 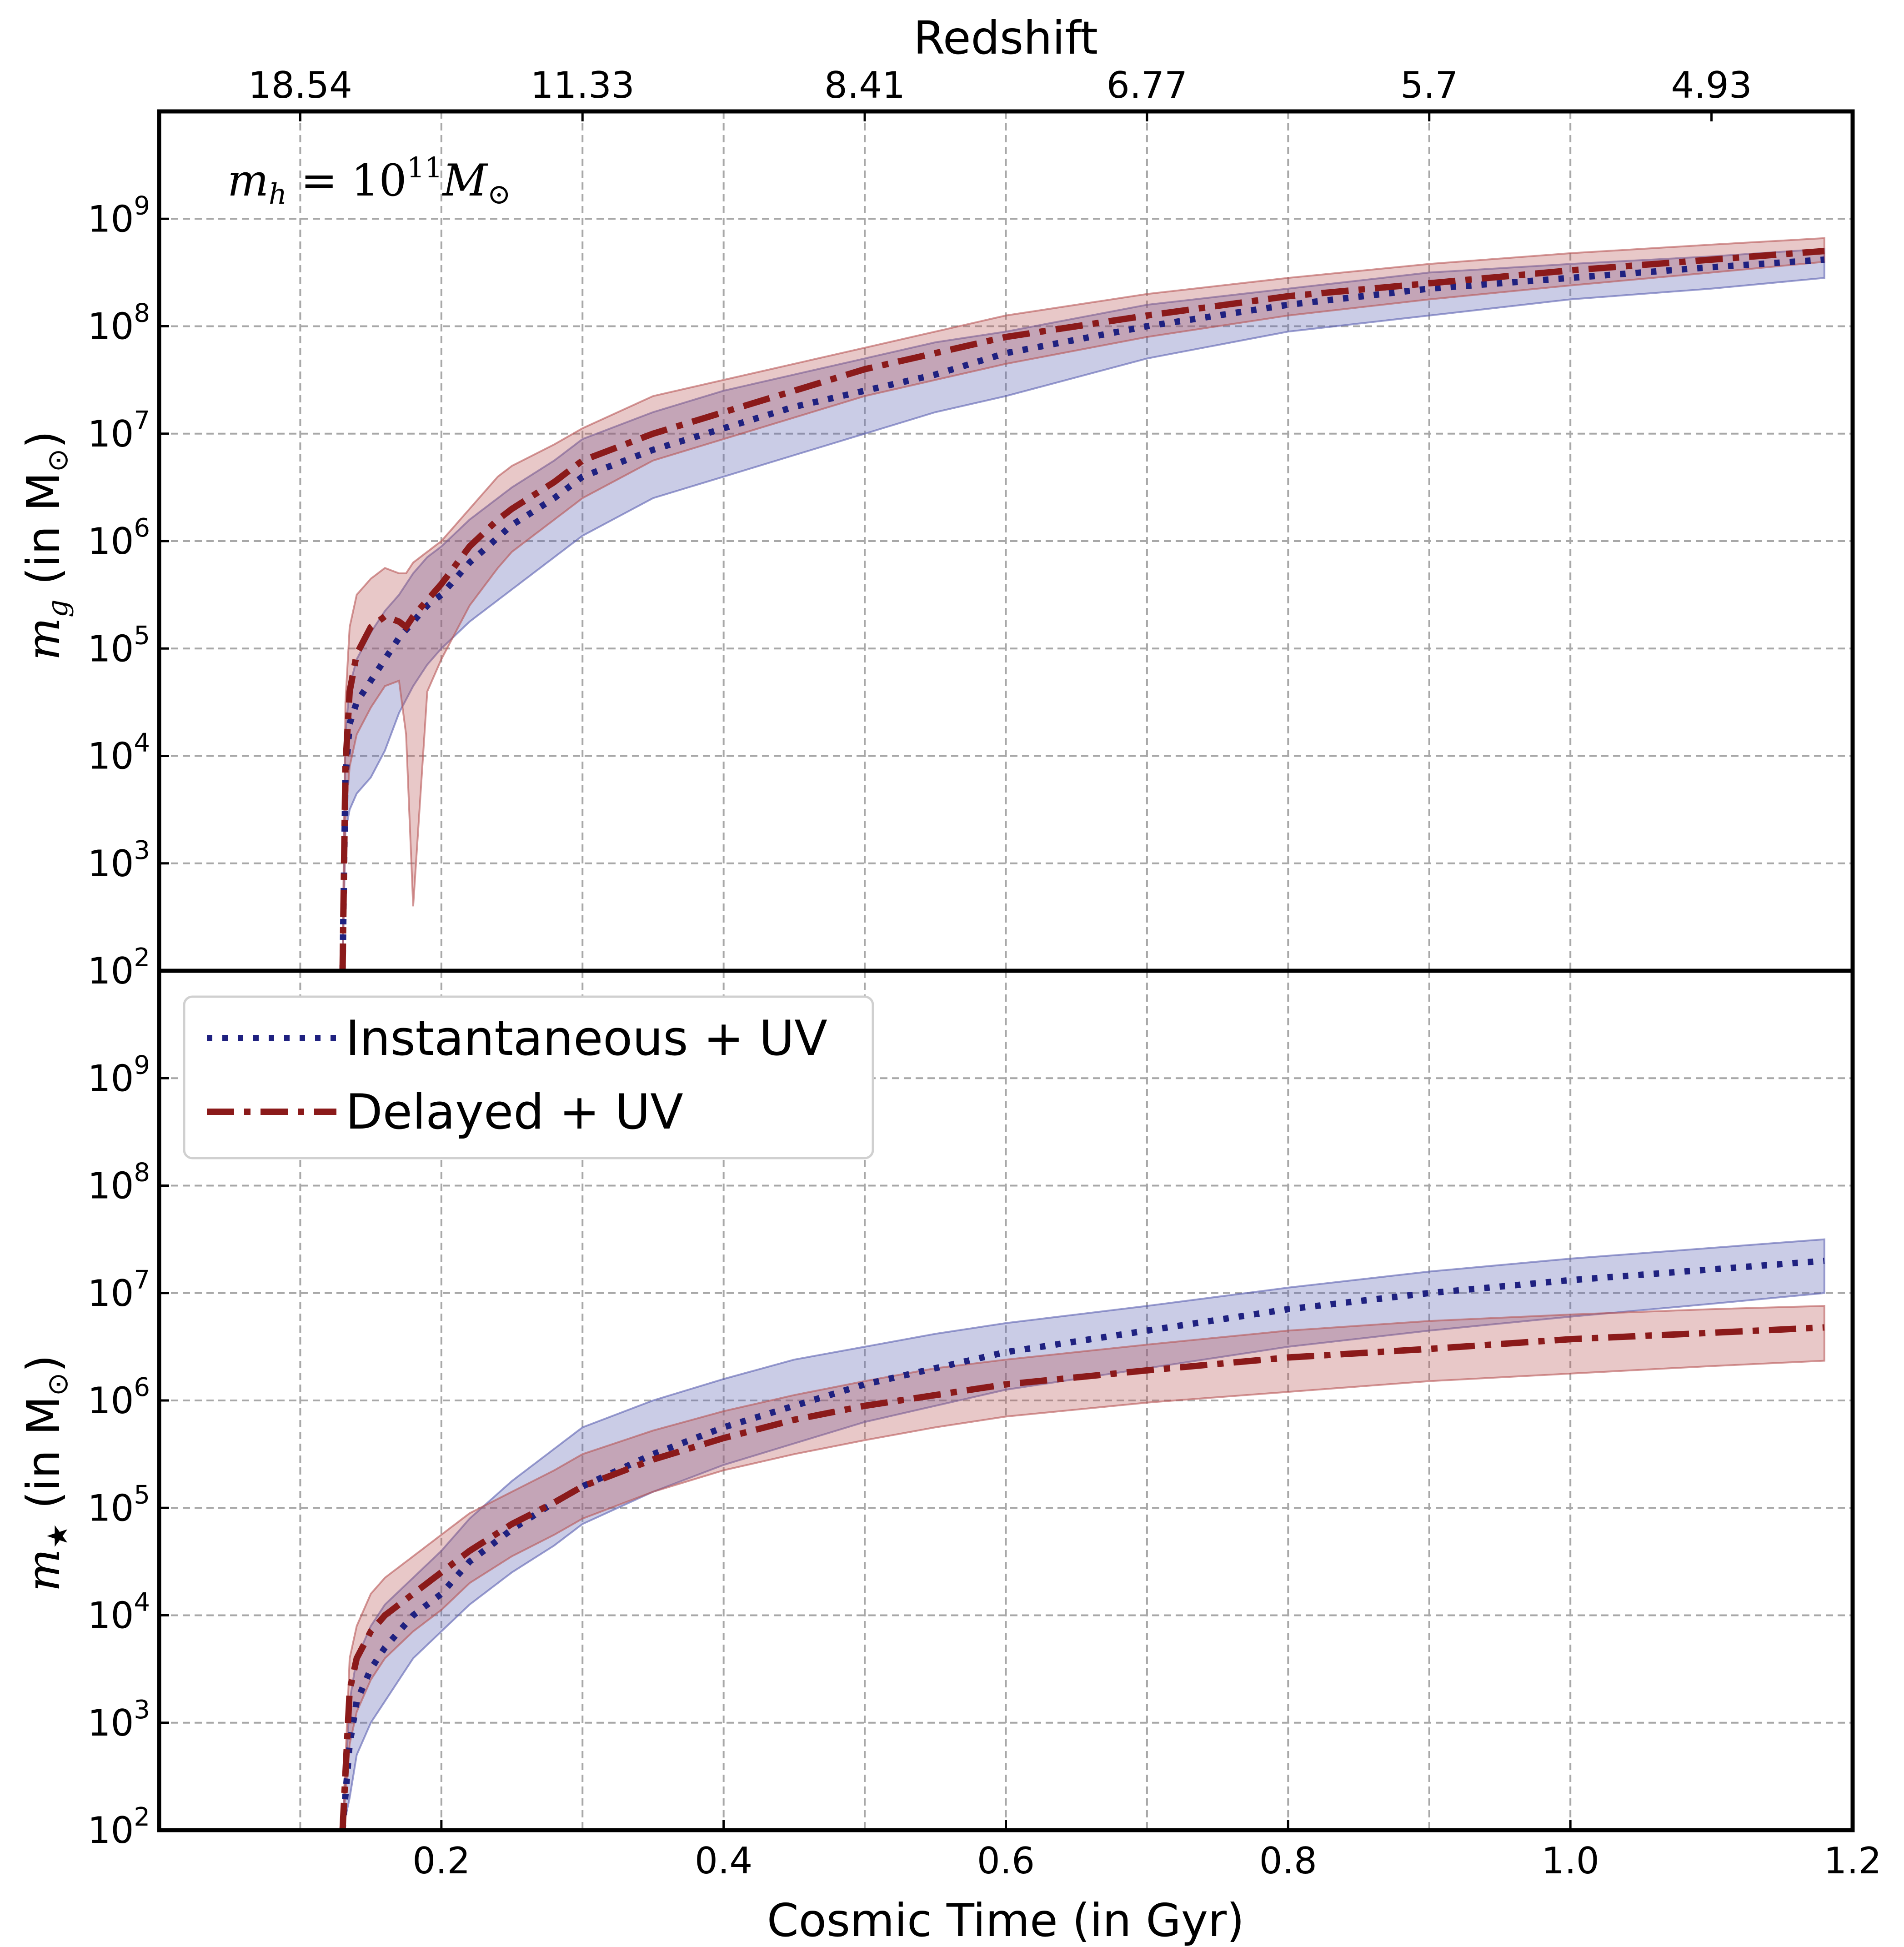 I want to click on top-tick-label-5: 4.93, so click(x=1712, y=85).